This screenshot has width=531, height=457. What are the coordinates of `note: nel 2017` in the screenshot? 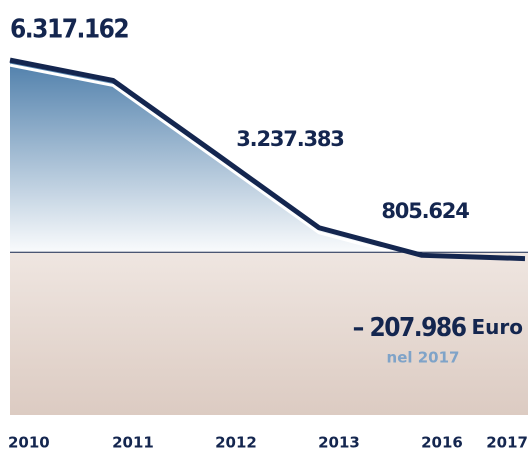 It's located at (423, 358).